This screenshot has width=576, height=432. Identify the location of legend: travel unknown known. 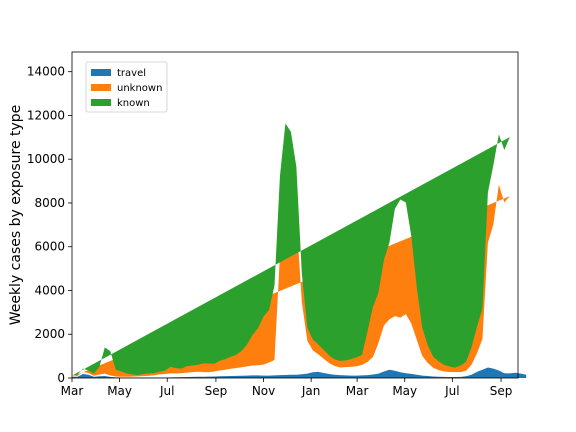
(126, 87).